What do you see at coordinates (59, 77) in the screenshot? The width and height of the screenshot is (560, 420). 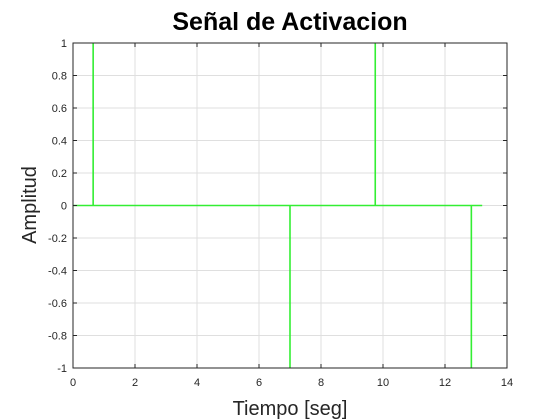 I see `y-tick-label: 0.8` at bounding box center [59, 77].